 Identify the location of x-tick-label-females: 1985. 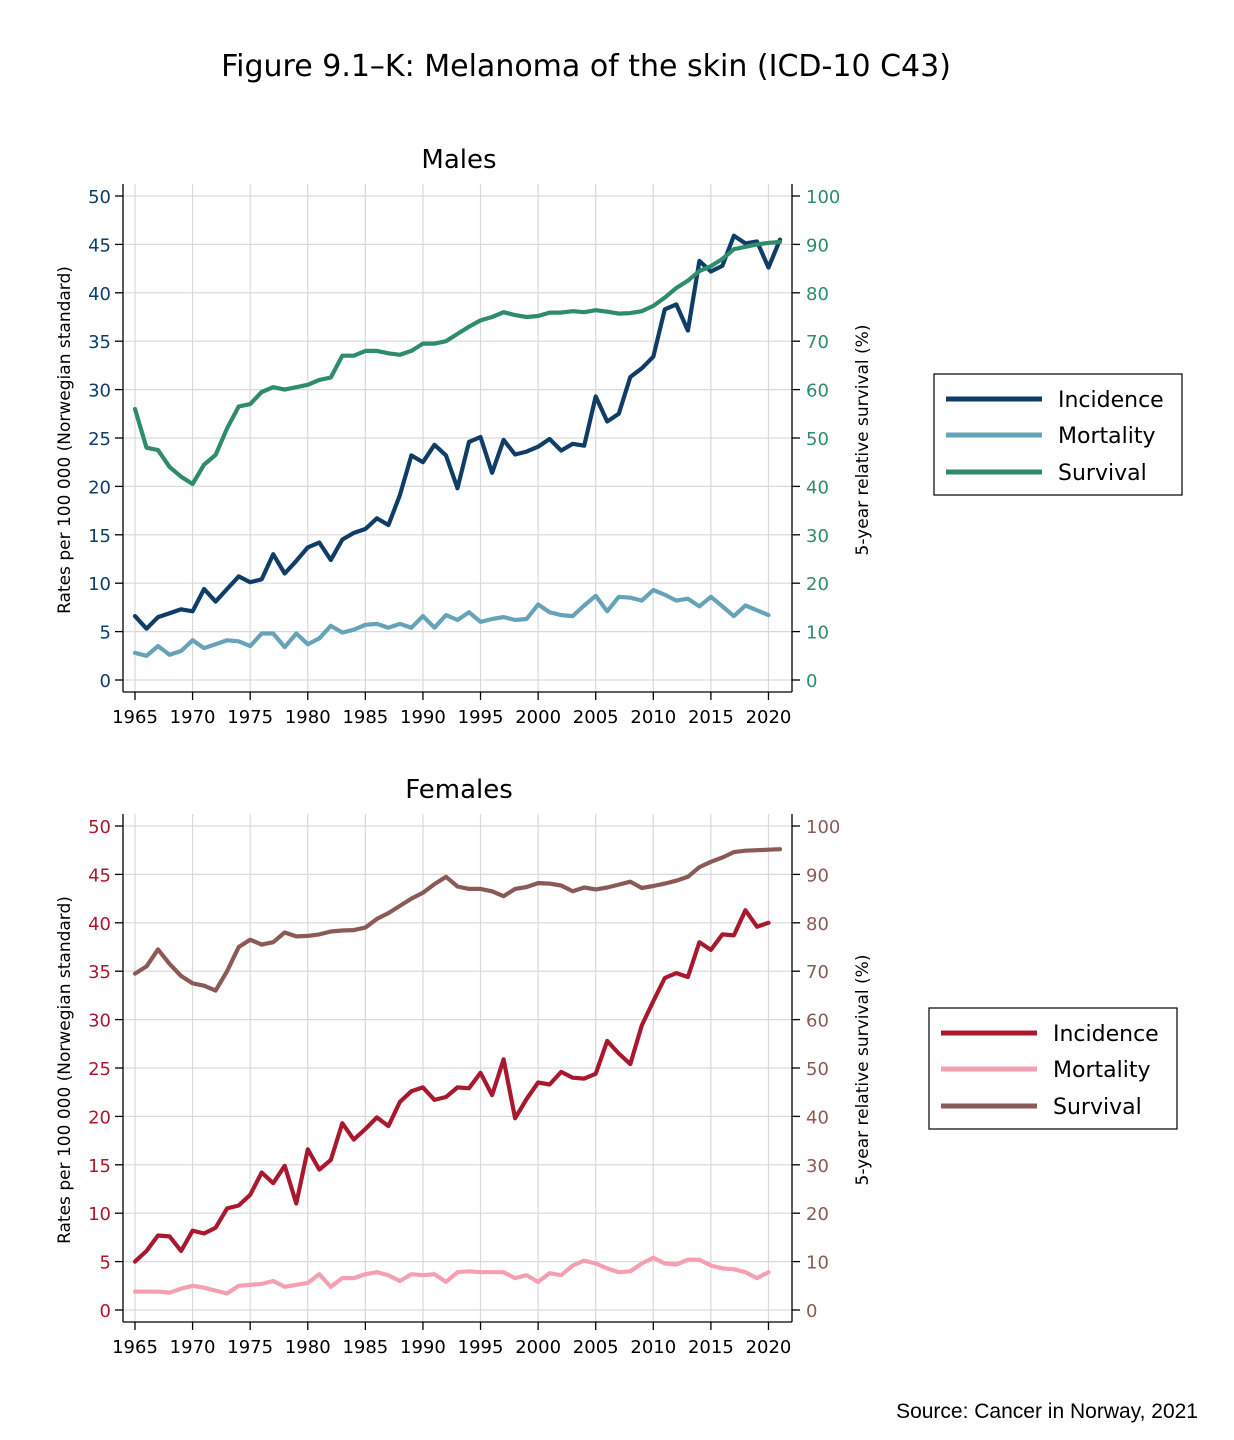
(365, 1347).